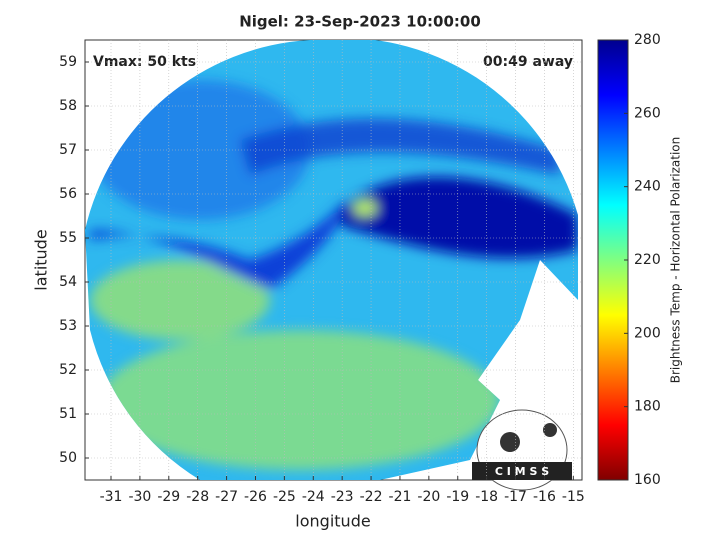 This screenshot has width=720, height=540. I want to click on x-tick-label: -28, so click(197, 497).